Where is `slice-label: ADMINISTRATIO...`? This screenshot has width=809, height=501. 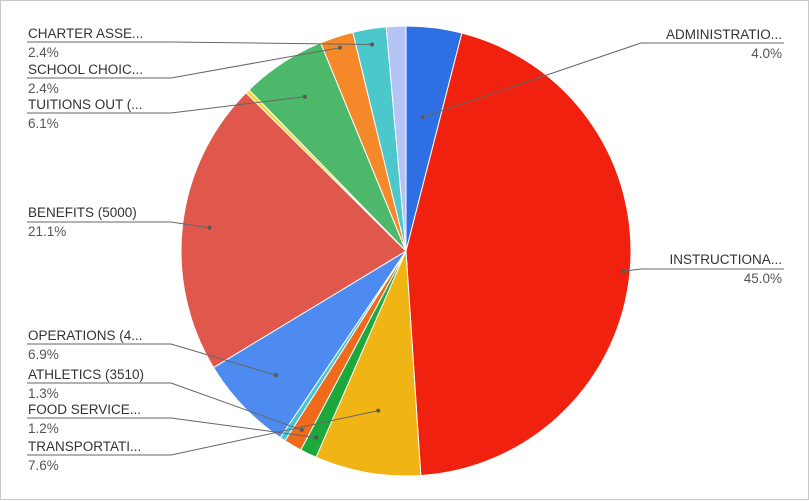 slice-label: ADMINISTRATIO... is located at coordinates (724, 34).